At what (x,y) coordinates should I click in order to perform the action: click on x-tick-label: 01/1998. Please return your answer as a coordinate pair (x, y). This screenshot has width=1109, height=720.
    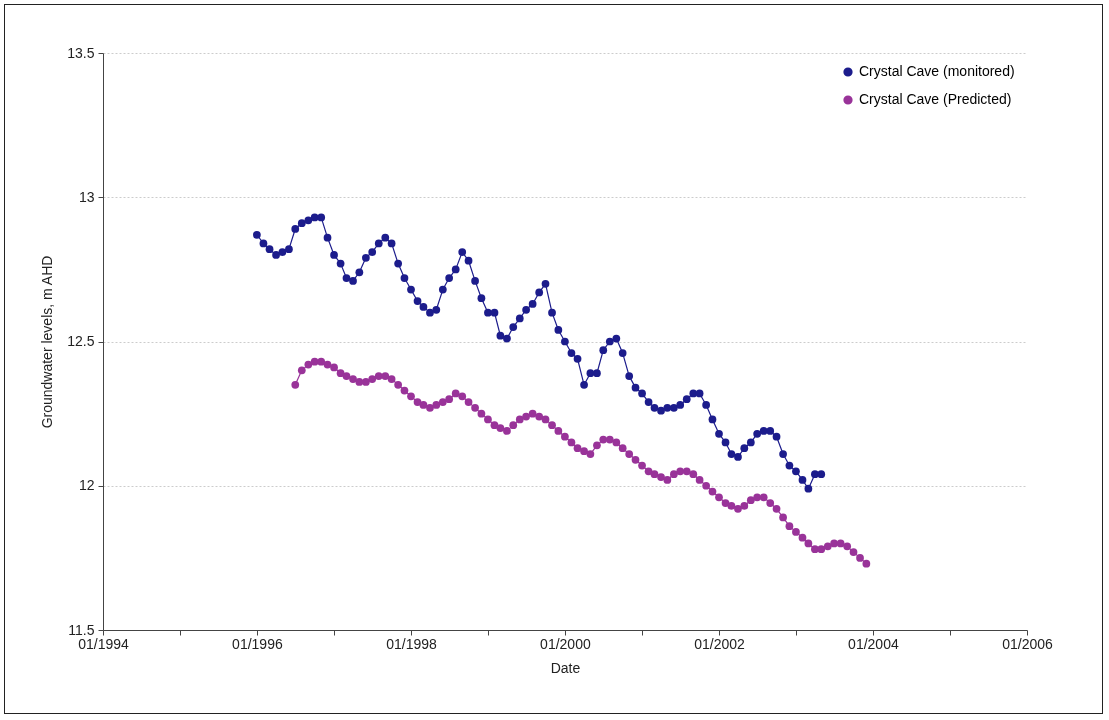
    Looking at the image, I should click on (412, 643).